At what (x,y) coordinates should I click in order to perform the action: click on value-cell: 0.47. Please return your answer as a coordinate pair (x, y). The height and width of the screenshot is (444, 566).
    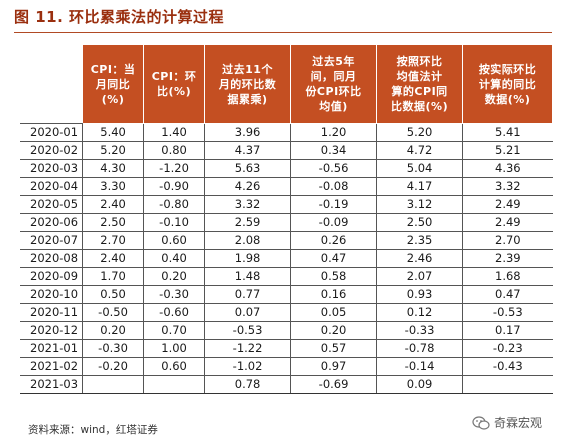
    Looking at the image, I should click on (333, 258).